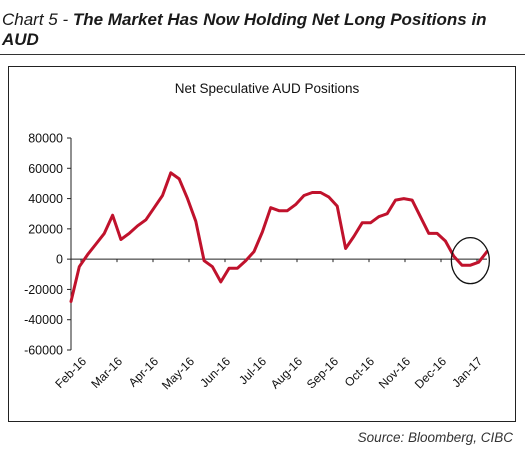 The image size is (525, 463). Describe the element at coordinates (470, 261) in the screenshot. I see `annotation-circle` at that location.